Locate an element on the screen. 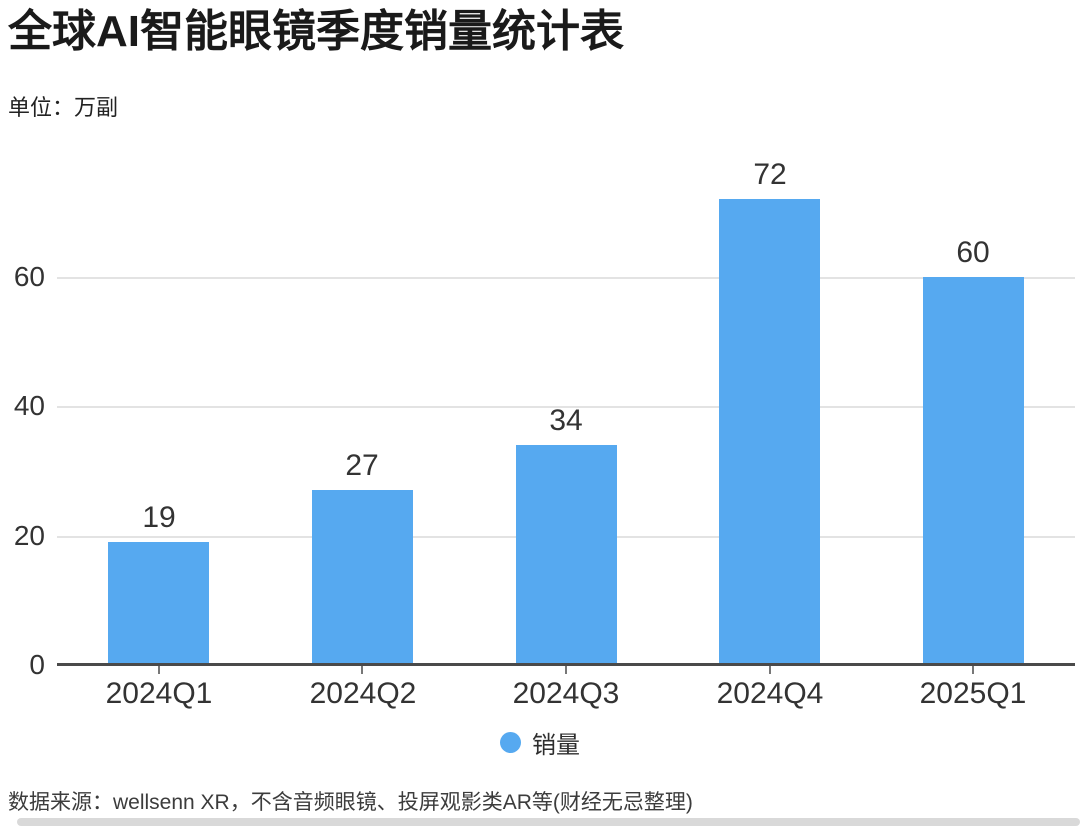 This screenshot has height=826, width=1080. bar-value-label: 27 is located at coordinates (362, 465).